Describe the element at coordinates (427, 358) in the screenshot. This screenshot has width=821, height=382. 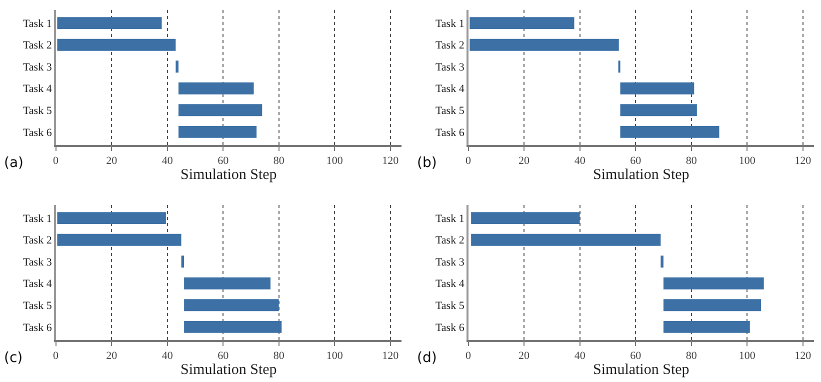
I see `text: (d)` at that location.